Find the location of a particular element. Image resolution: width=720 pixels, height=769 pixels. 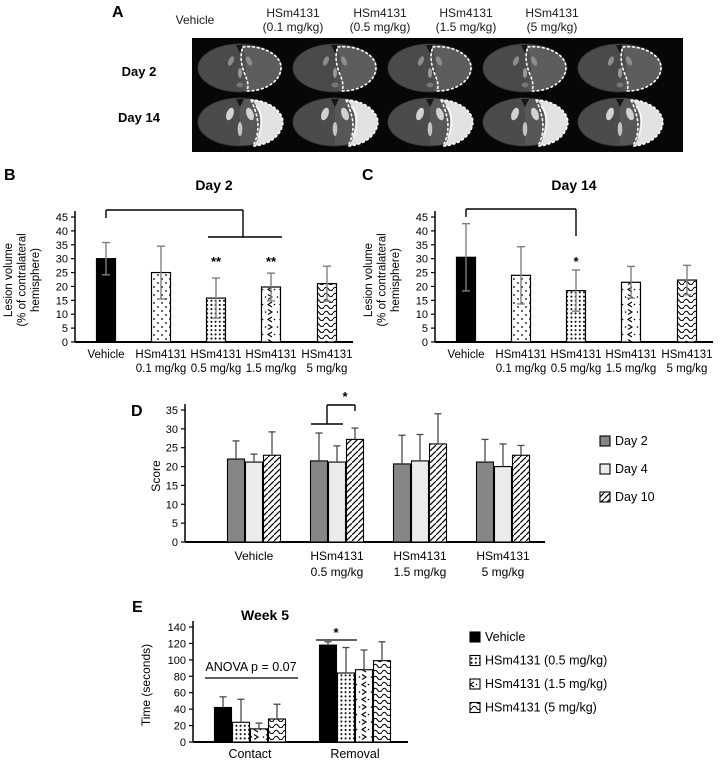

panel-b-label: B is located at coordinates (10, 175).